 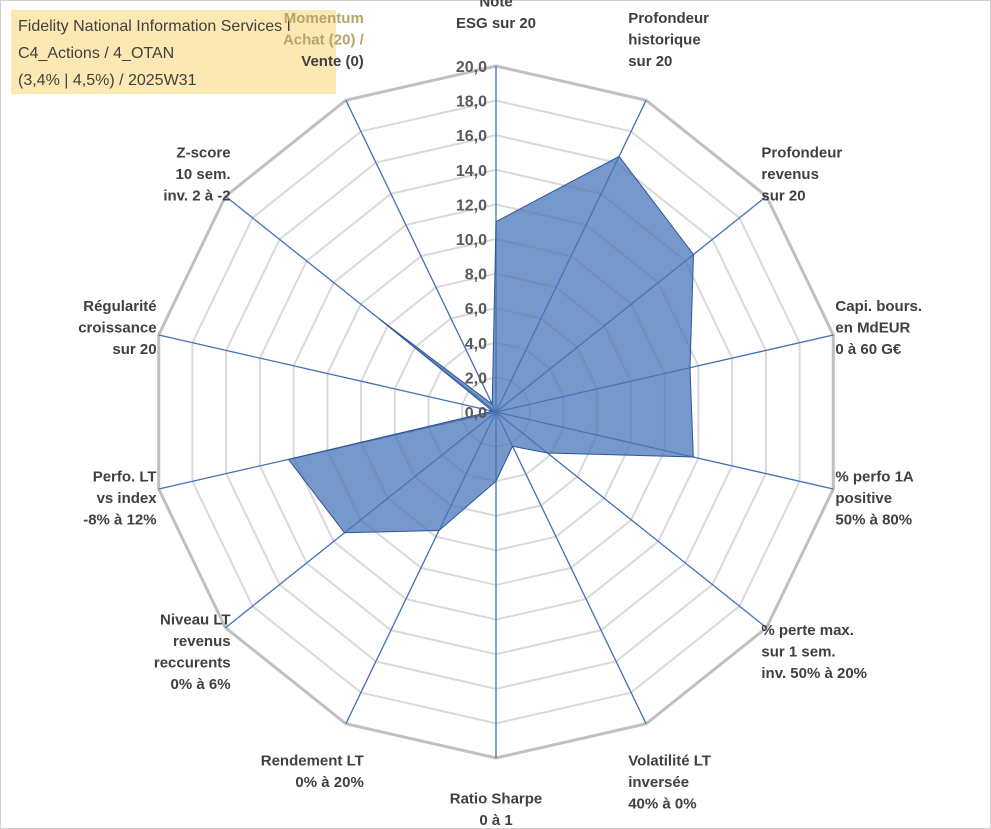 What do you see at coordinates (664, 39) in the screenshot?
I see `axis-label-line: historique` at bounding box center [664, 39].